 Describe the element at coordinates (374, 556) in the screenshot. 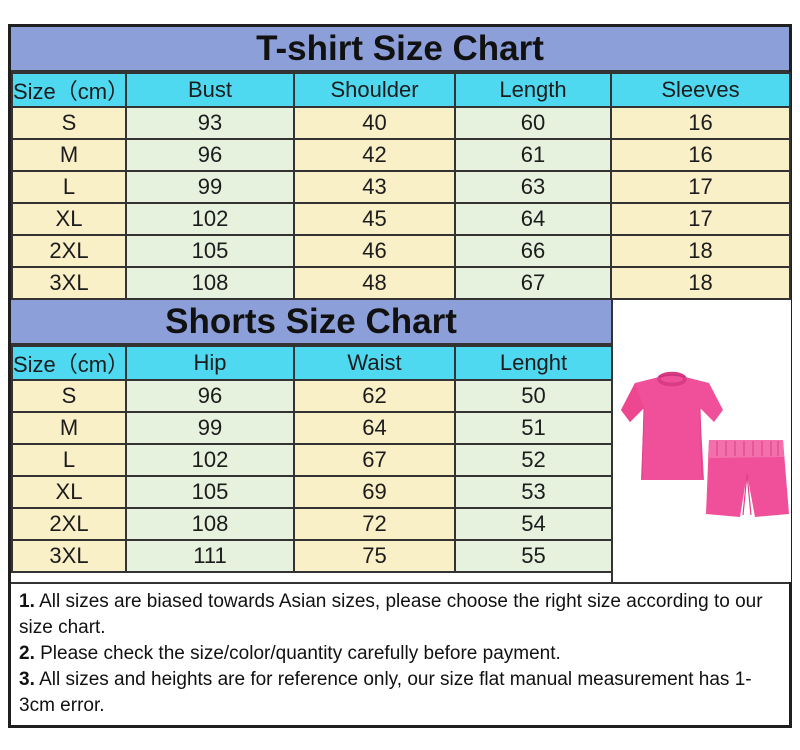

I see `measurement-value-cell: 75` at that location.